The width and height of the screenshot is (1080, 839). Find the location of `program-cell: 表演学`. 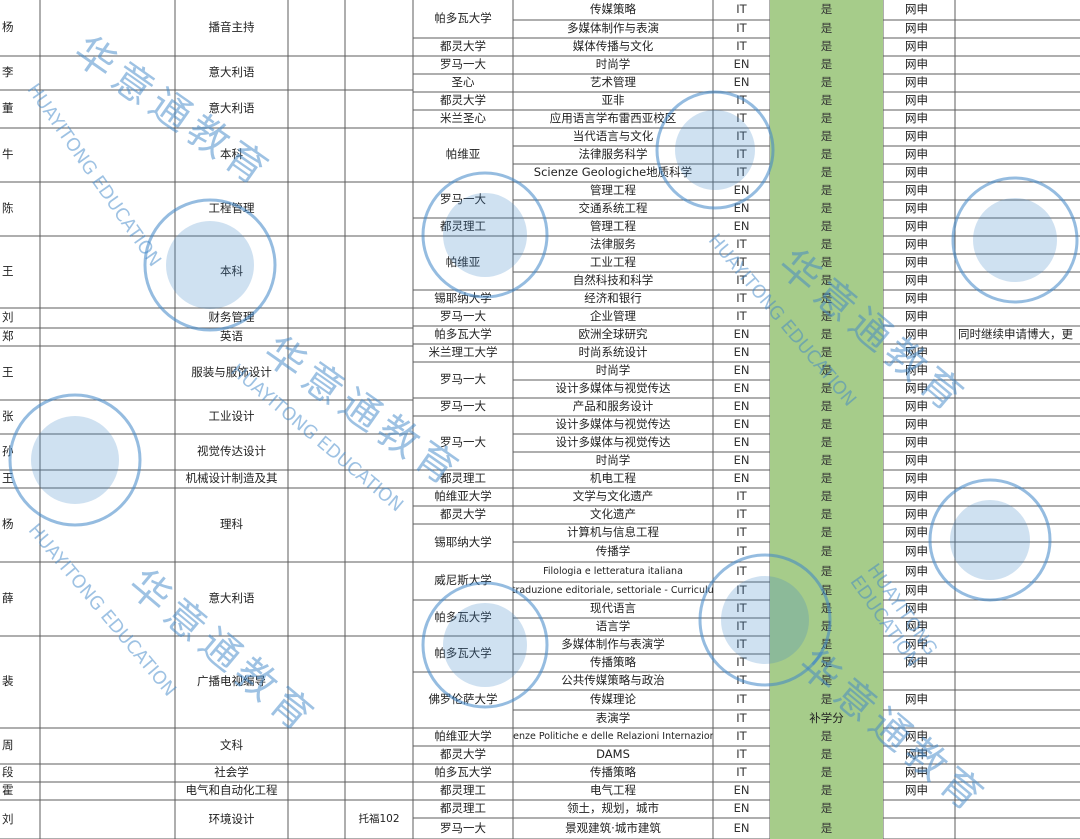

program-cell: 表演学 is located at coordinates (613, 718).